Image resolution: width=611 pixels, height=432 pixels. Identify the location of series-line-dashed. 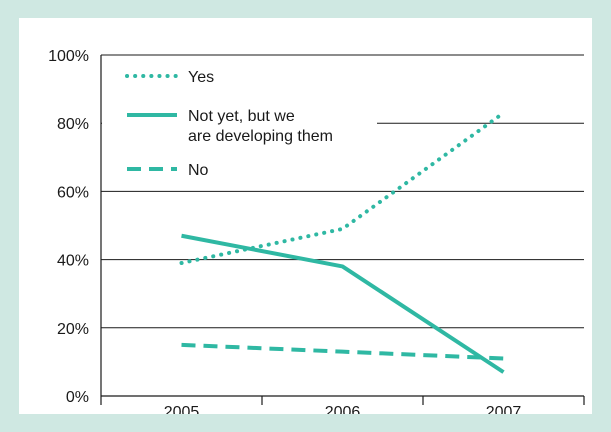
(342, 351).